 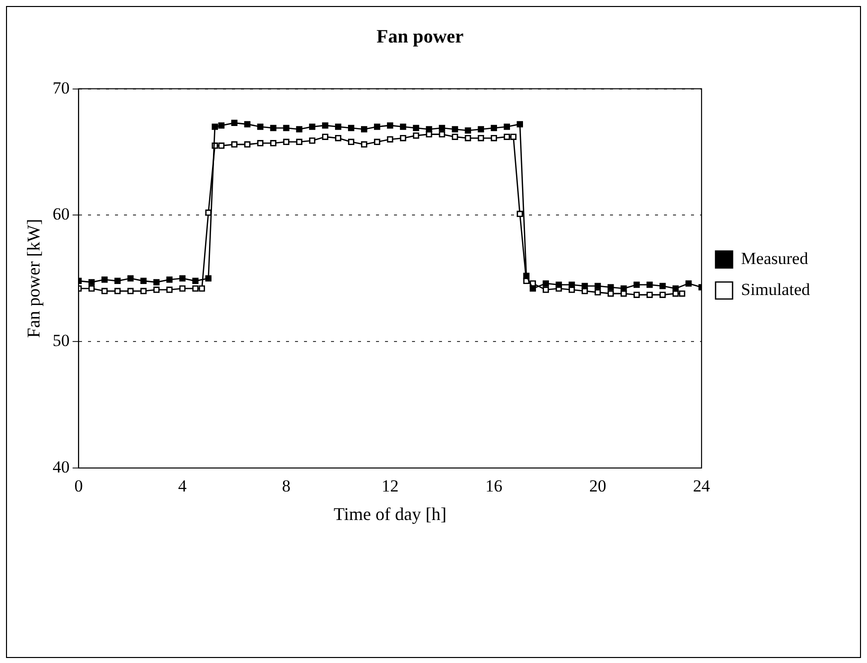 What do you see at coordinates (420, 37) in the screenshot?
I see `chart-title: Fan power` at bounding box center [420, 37].